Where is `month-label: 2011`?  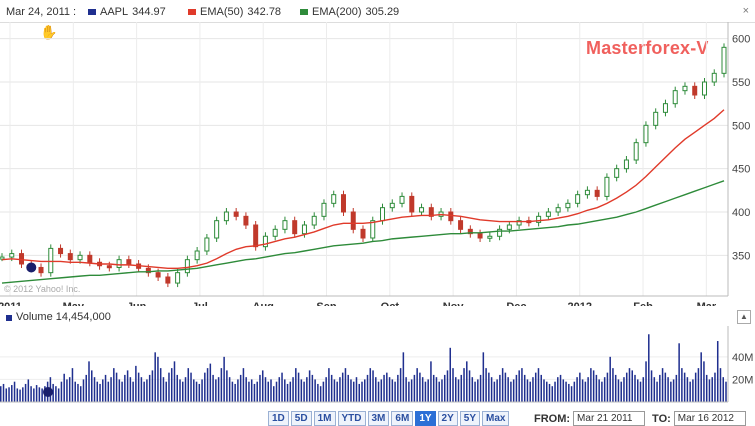 month-label: 2011 is located at coordinates (11, 303).